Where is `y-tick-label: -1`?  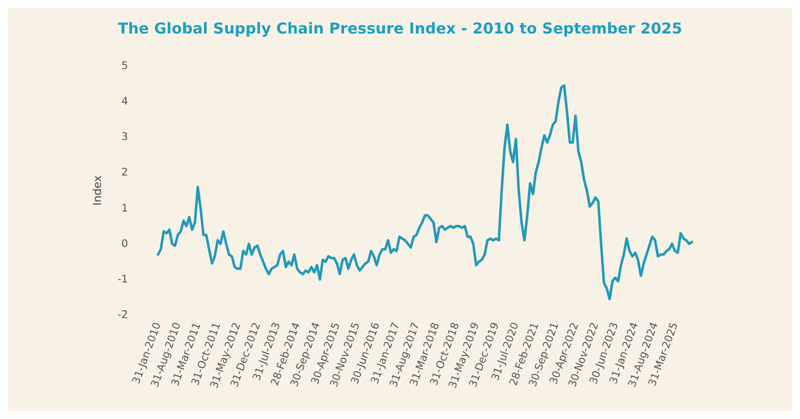 y-tick-label: -1 is located at coordinates (123, 279).